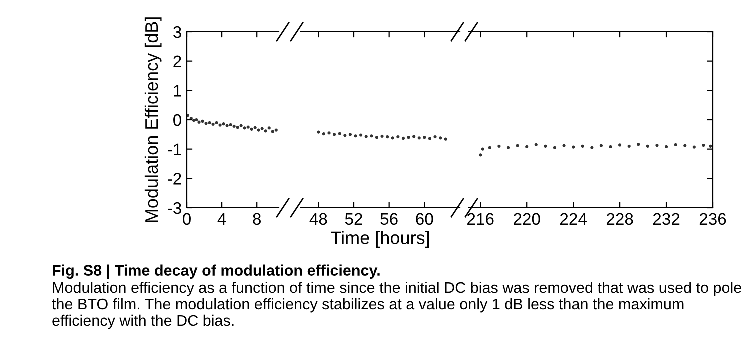 This screenshot has width=751, height=345. What do you see at coordinates (397, 306) in the screenshot?
I see `text: Modulation efficiency as a function of time since the initial DC bias was removed that was used to pole the BTO film. The modulation efficiency stabilizes at a value only 1 dB less than the maximum efficiency with the DC bias.` at bounding box center [397, 306].